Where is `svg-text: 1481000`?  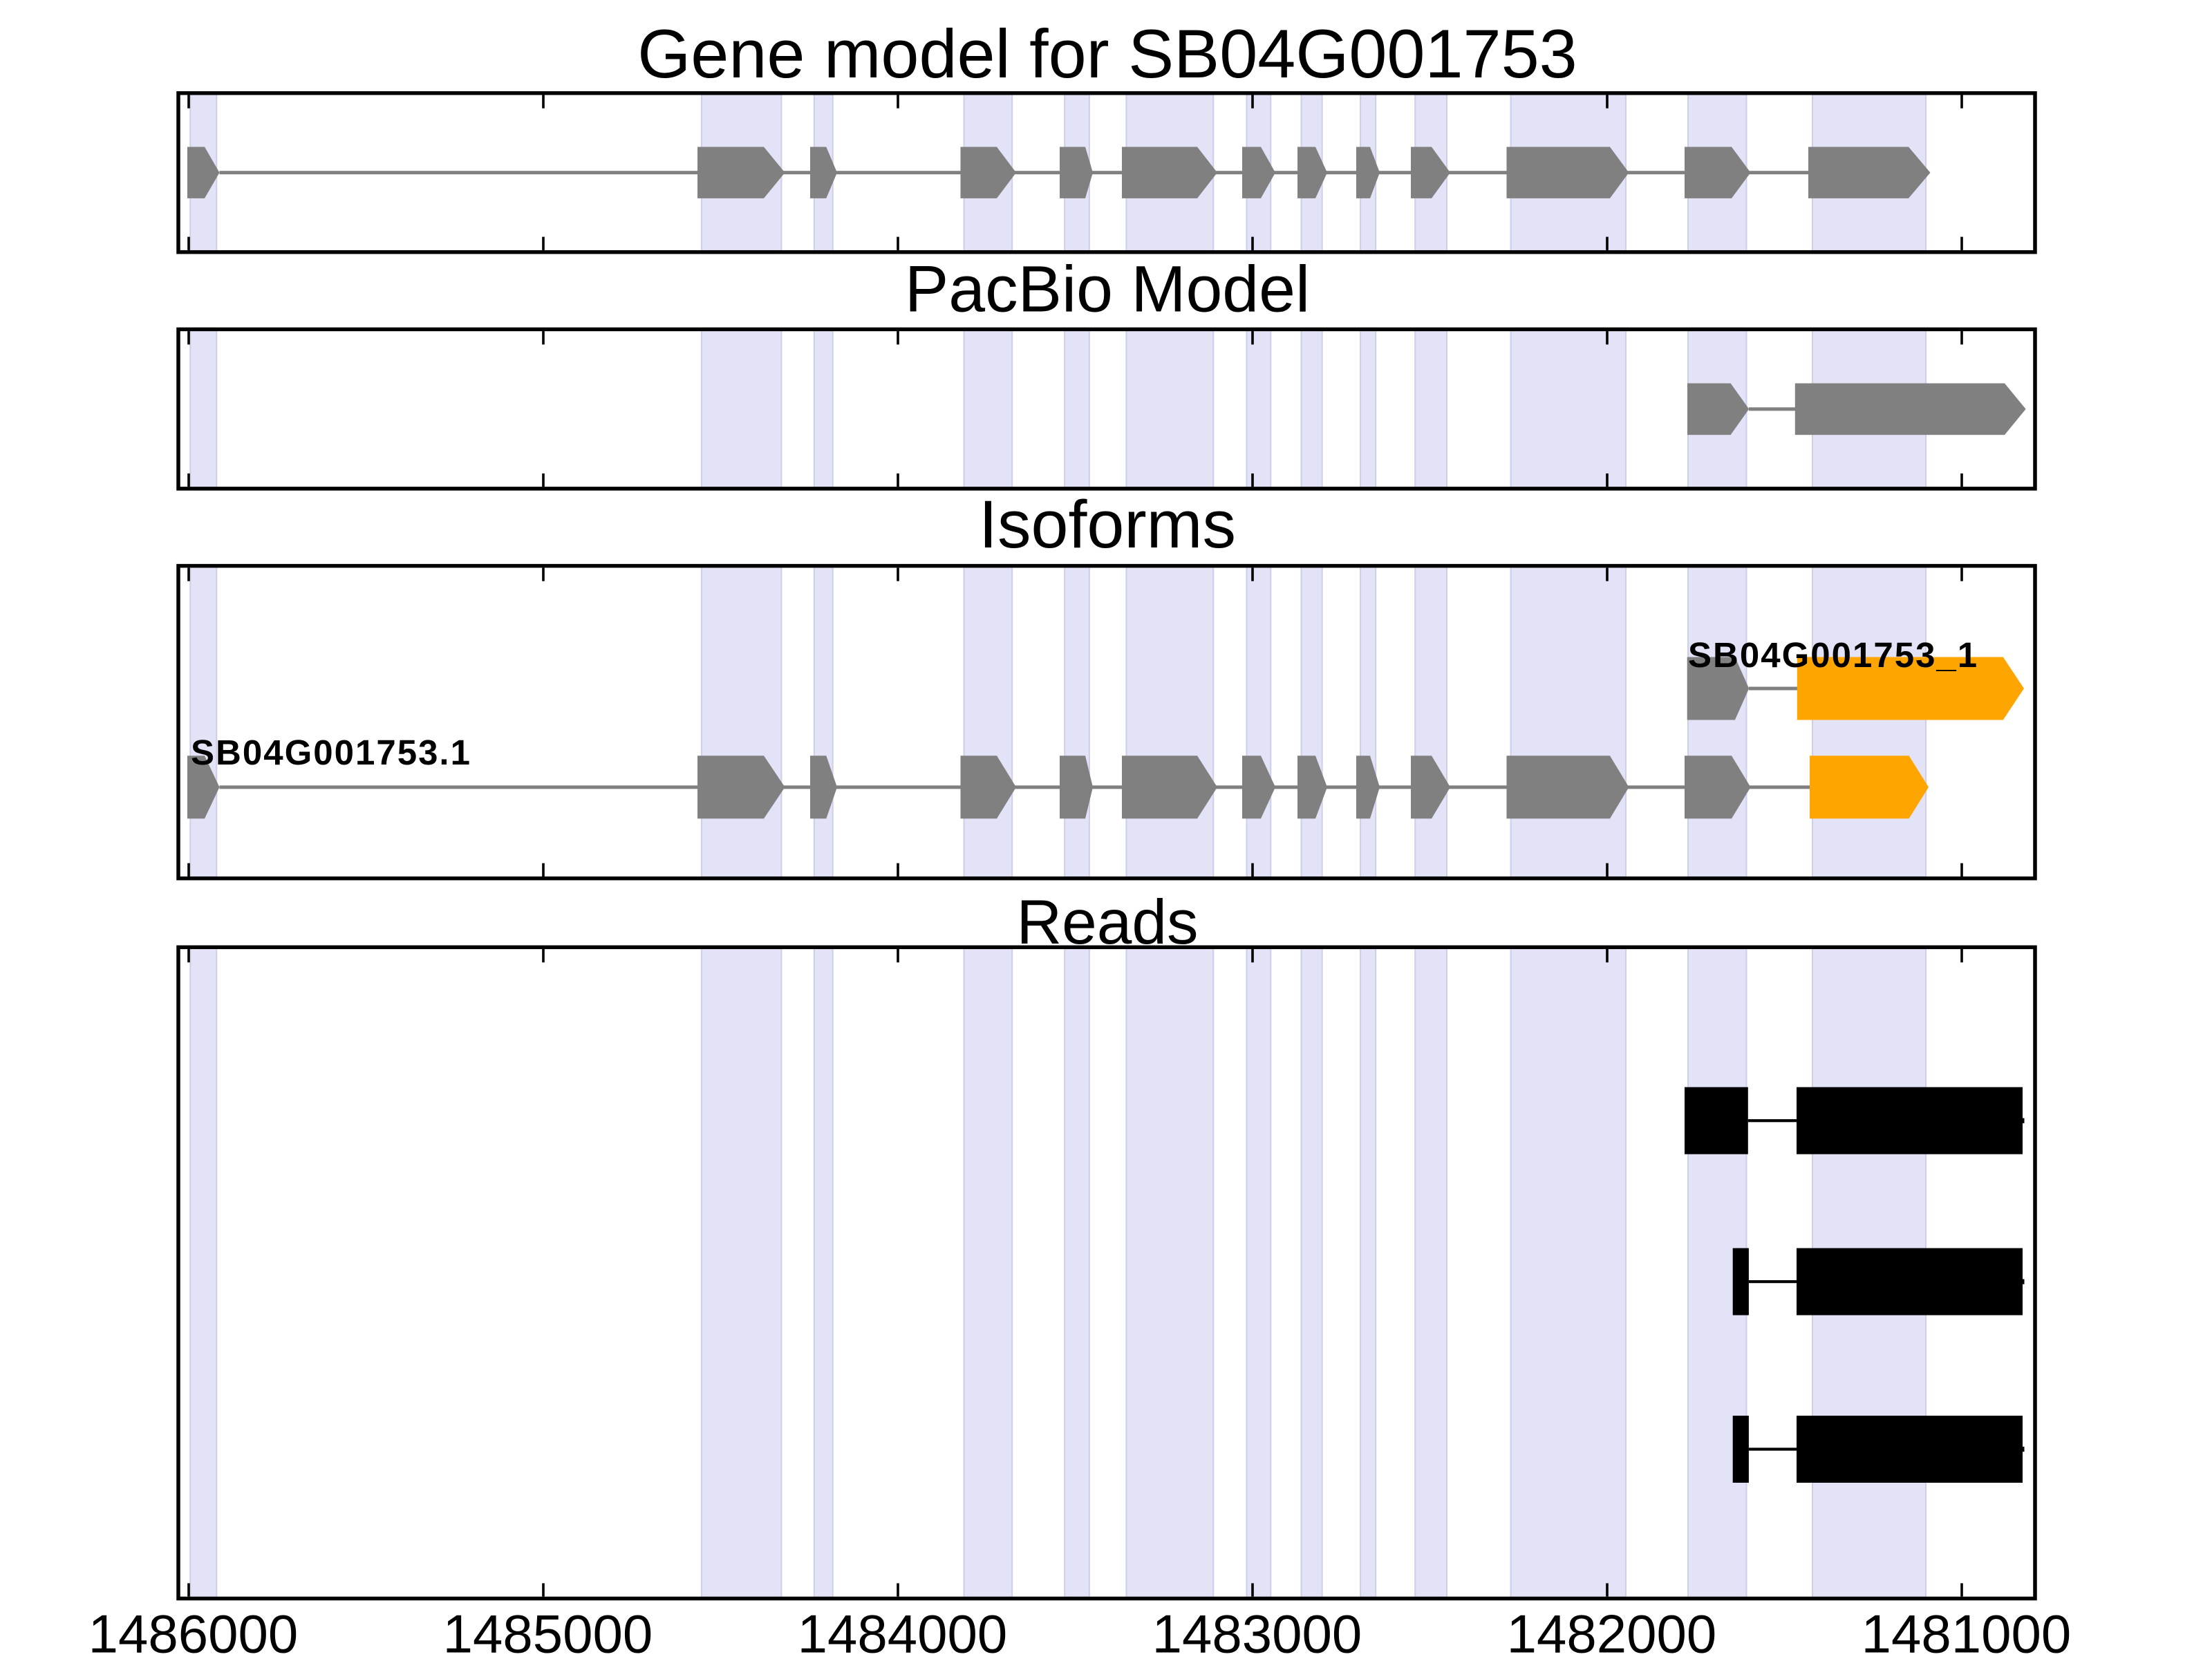 svg-text: 1481000 is located at coordinates (1967, 1632).